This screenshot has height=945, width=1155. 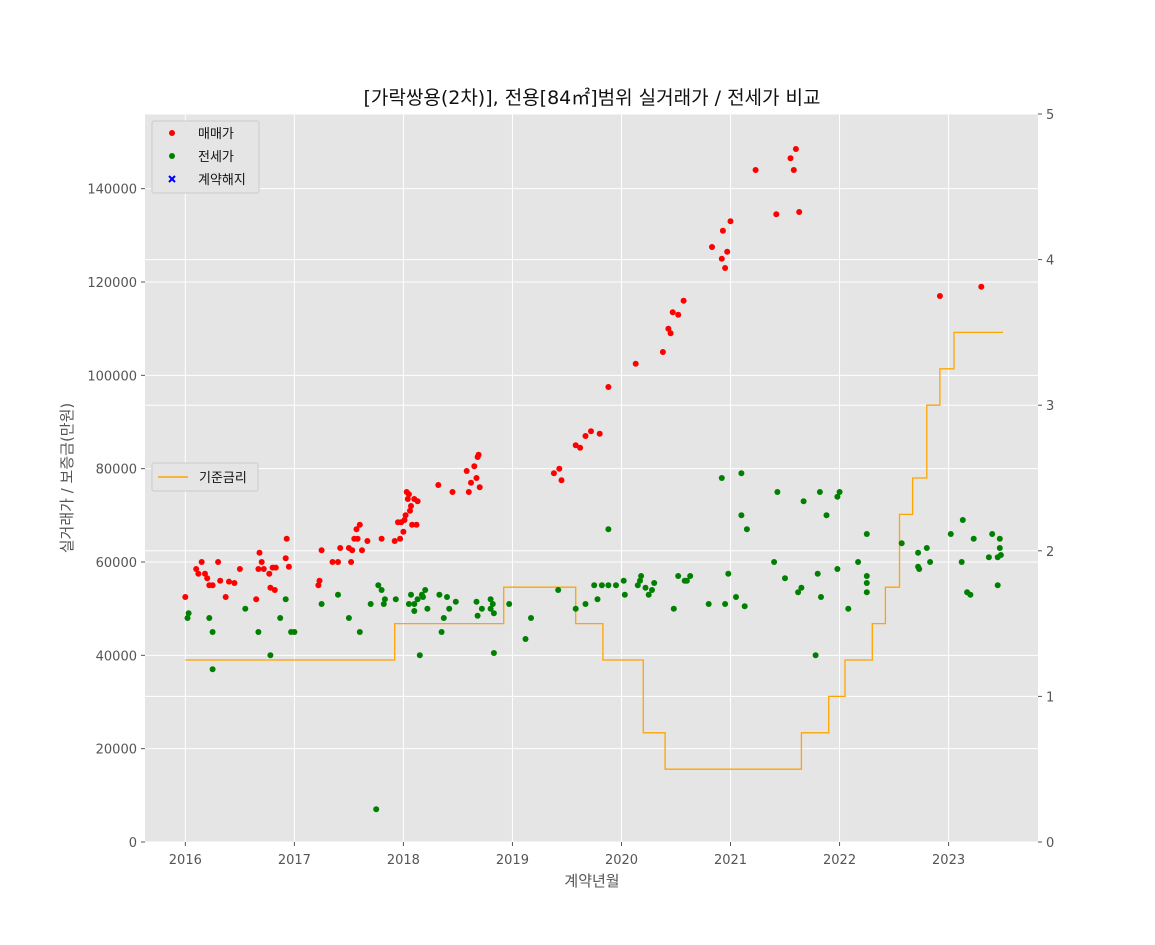 I want to click on legend-label-cancel: 계약해지, so click(x=222, y=180).